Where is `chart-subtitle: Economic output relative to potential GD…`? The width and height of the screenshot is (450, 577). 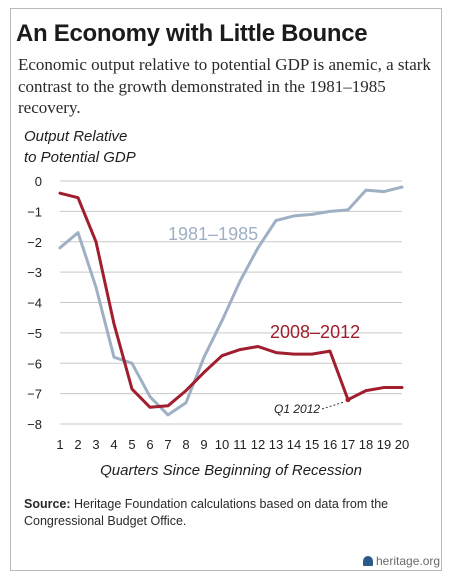
chart-subtitle: Economic output relative to potential GD… is located at coordinates (224, 86).